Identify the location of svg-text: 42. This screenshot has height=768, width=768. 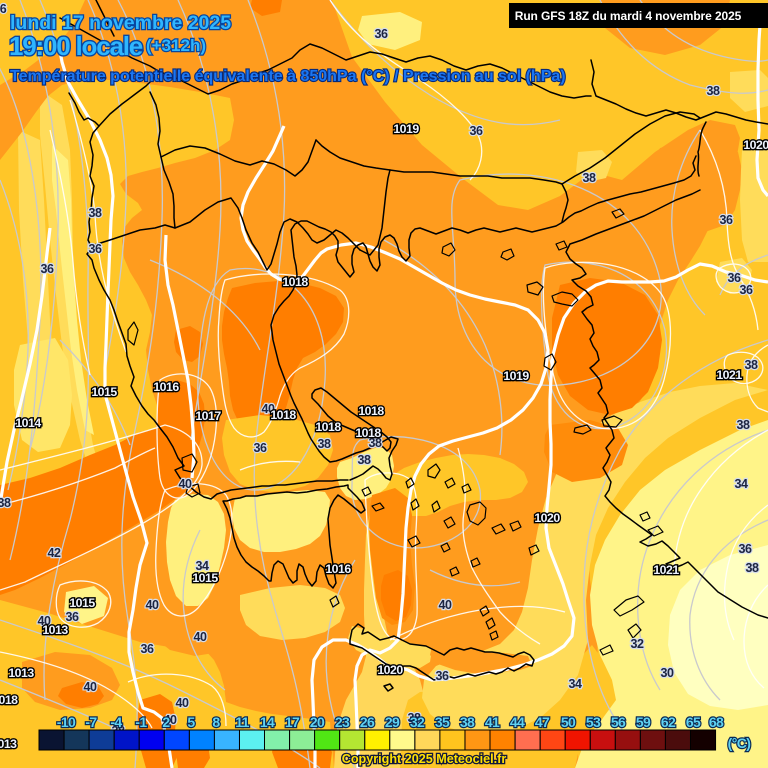
(54, 553).